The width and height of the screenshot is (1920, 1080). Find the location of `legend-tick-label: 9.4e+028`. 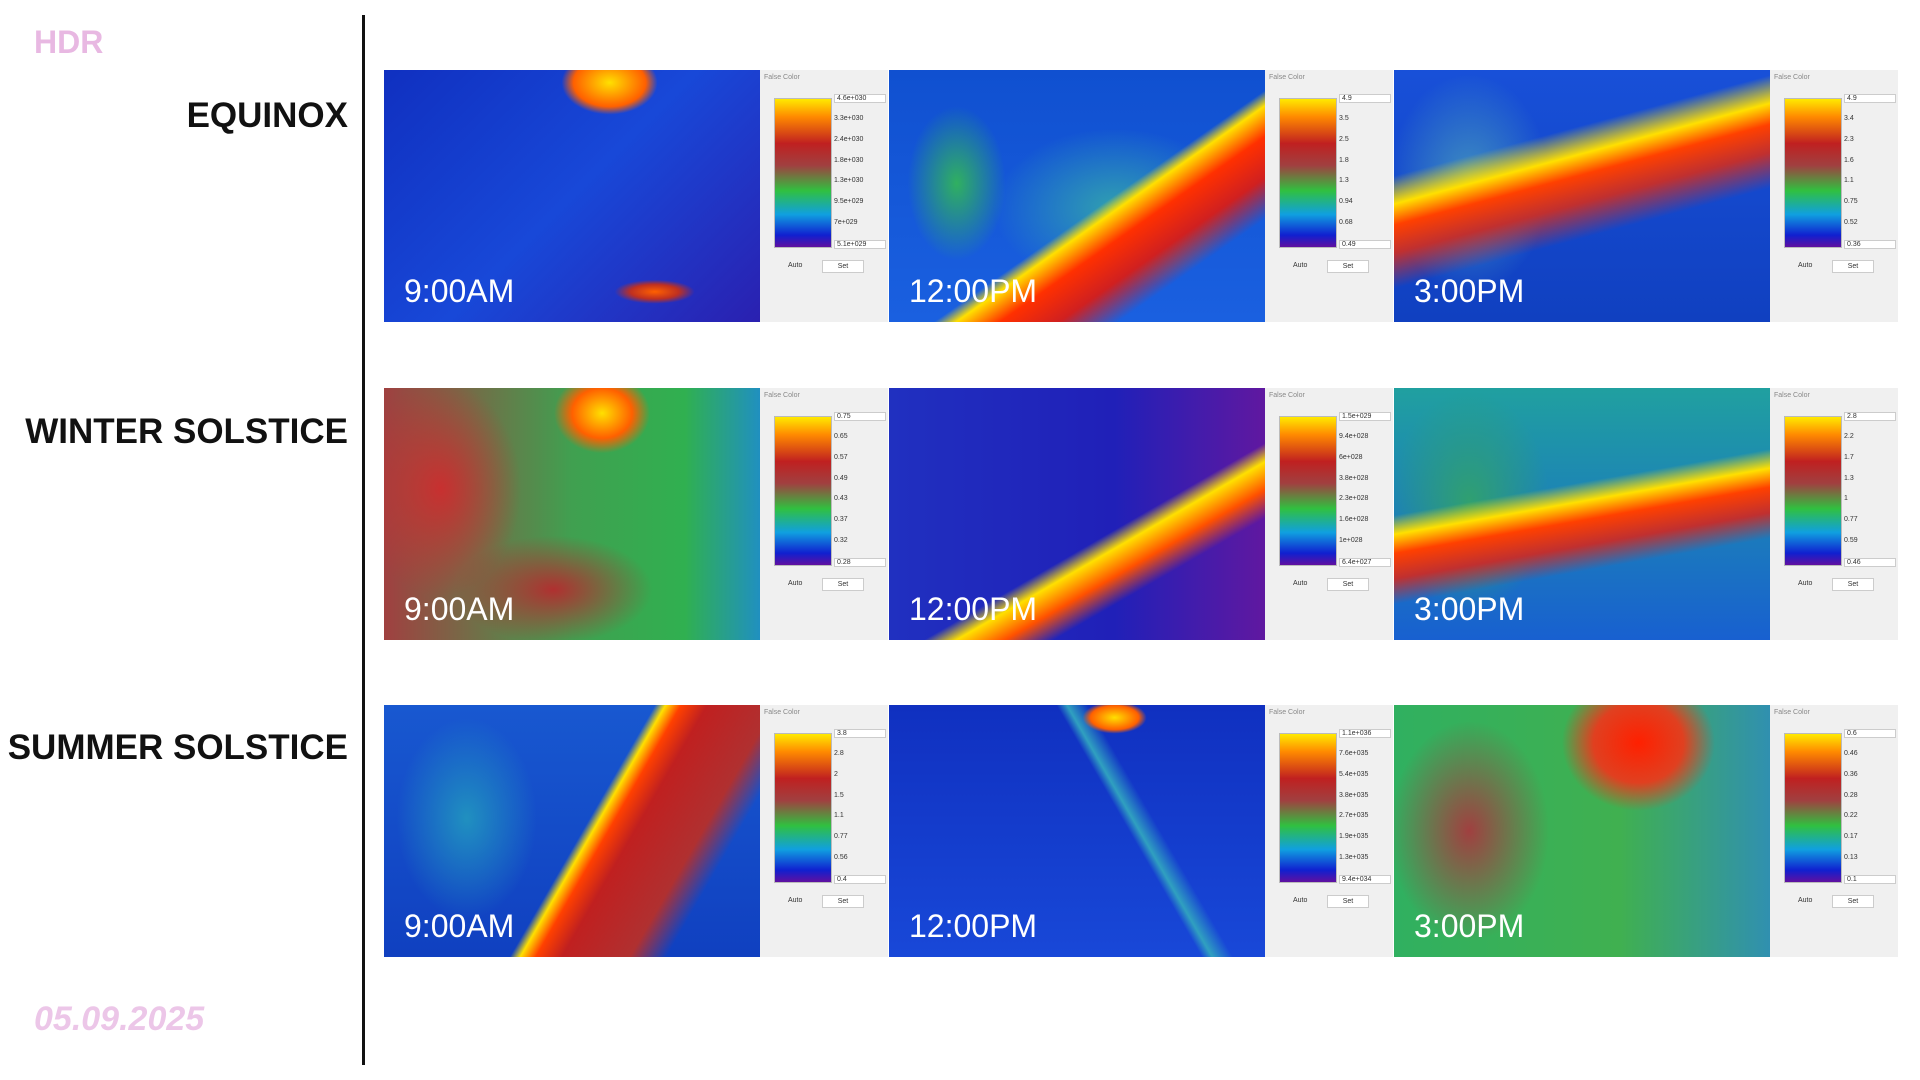

legend-tick-label: 9.4e+028 is located at coordinates (1354, 436).